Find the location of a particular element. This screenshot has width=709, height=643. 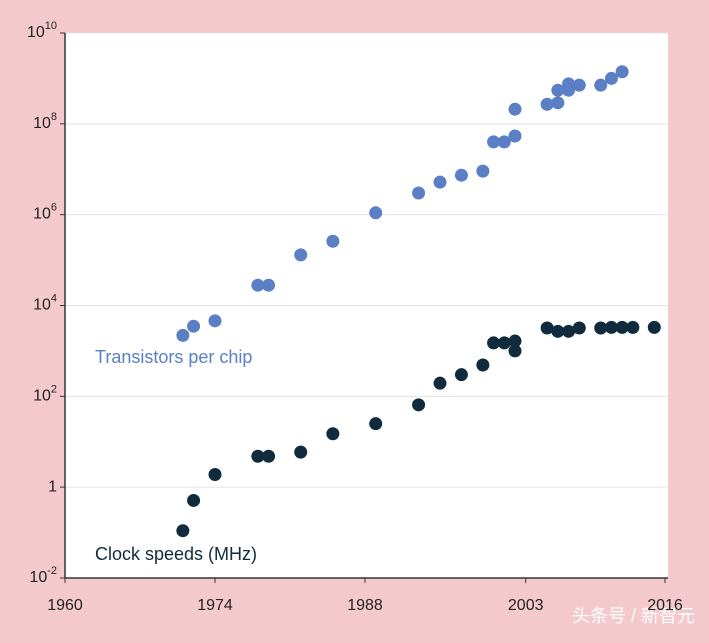

series-label: Clock speeds (MHz) is located at coordinates (176, 554).